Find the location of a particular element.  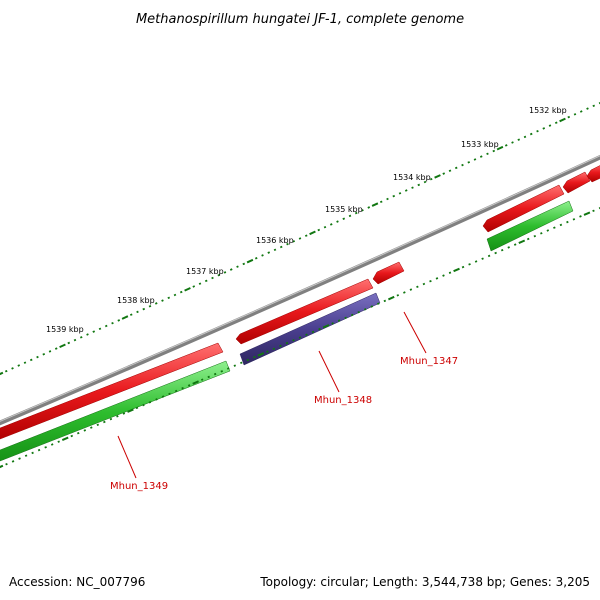

gene-label-mhun-1347: Mhun_1347 is located at coordinates (429, 361).